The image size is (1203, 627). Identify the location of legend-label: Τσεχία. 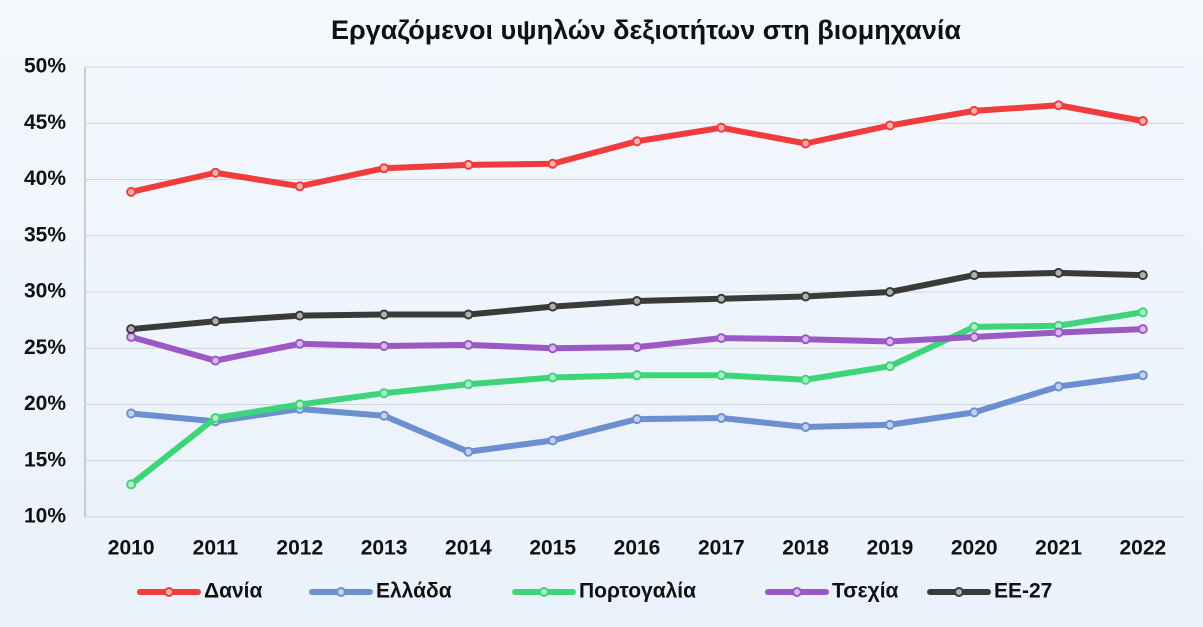
(865, 591).